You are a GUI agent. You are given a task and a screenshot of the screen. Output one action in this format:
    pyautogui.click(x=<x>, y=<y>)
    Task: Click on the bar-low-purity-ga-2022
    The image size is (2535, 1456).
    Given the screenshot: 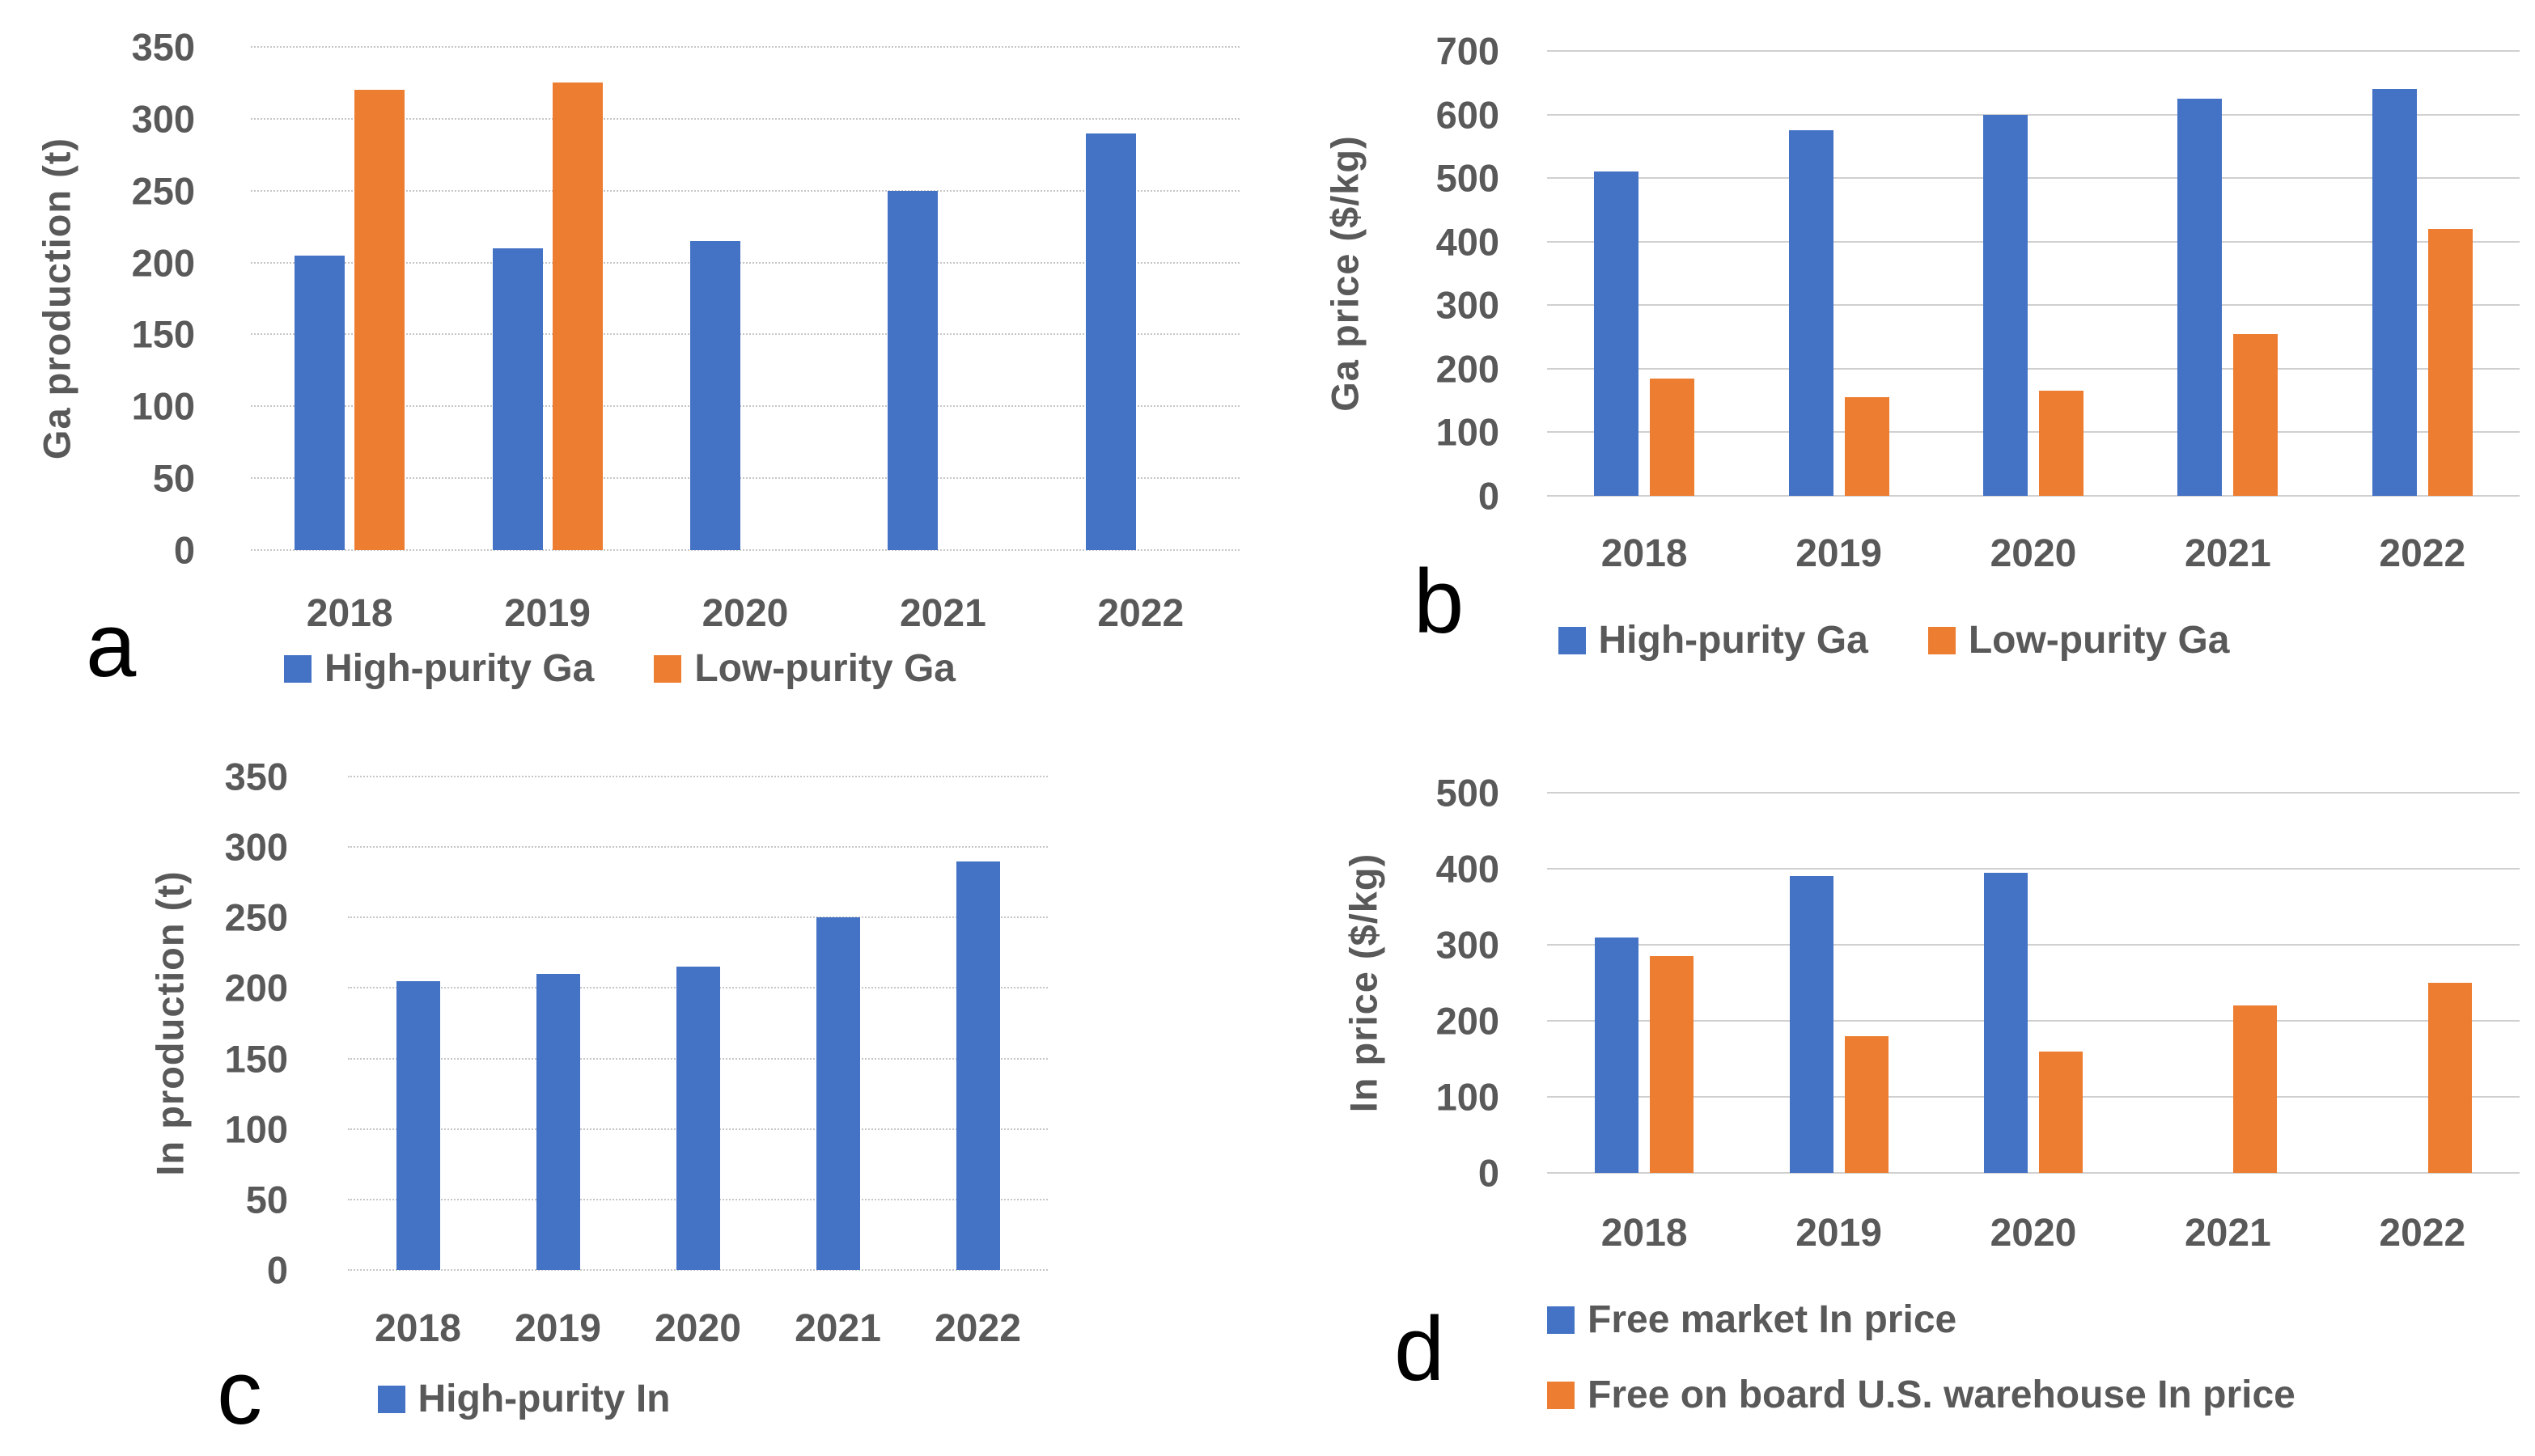 What is the action you would take?
    pyautogui.click(x=2450, y=363)
    